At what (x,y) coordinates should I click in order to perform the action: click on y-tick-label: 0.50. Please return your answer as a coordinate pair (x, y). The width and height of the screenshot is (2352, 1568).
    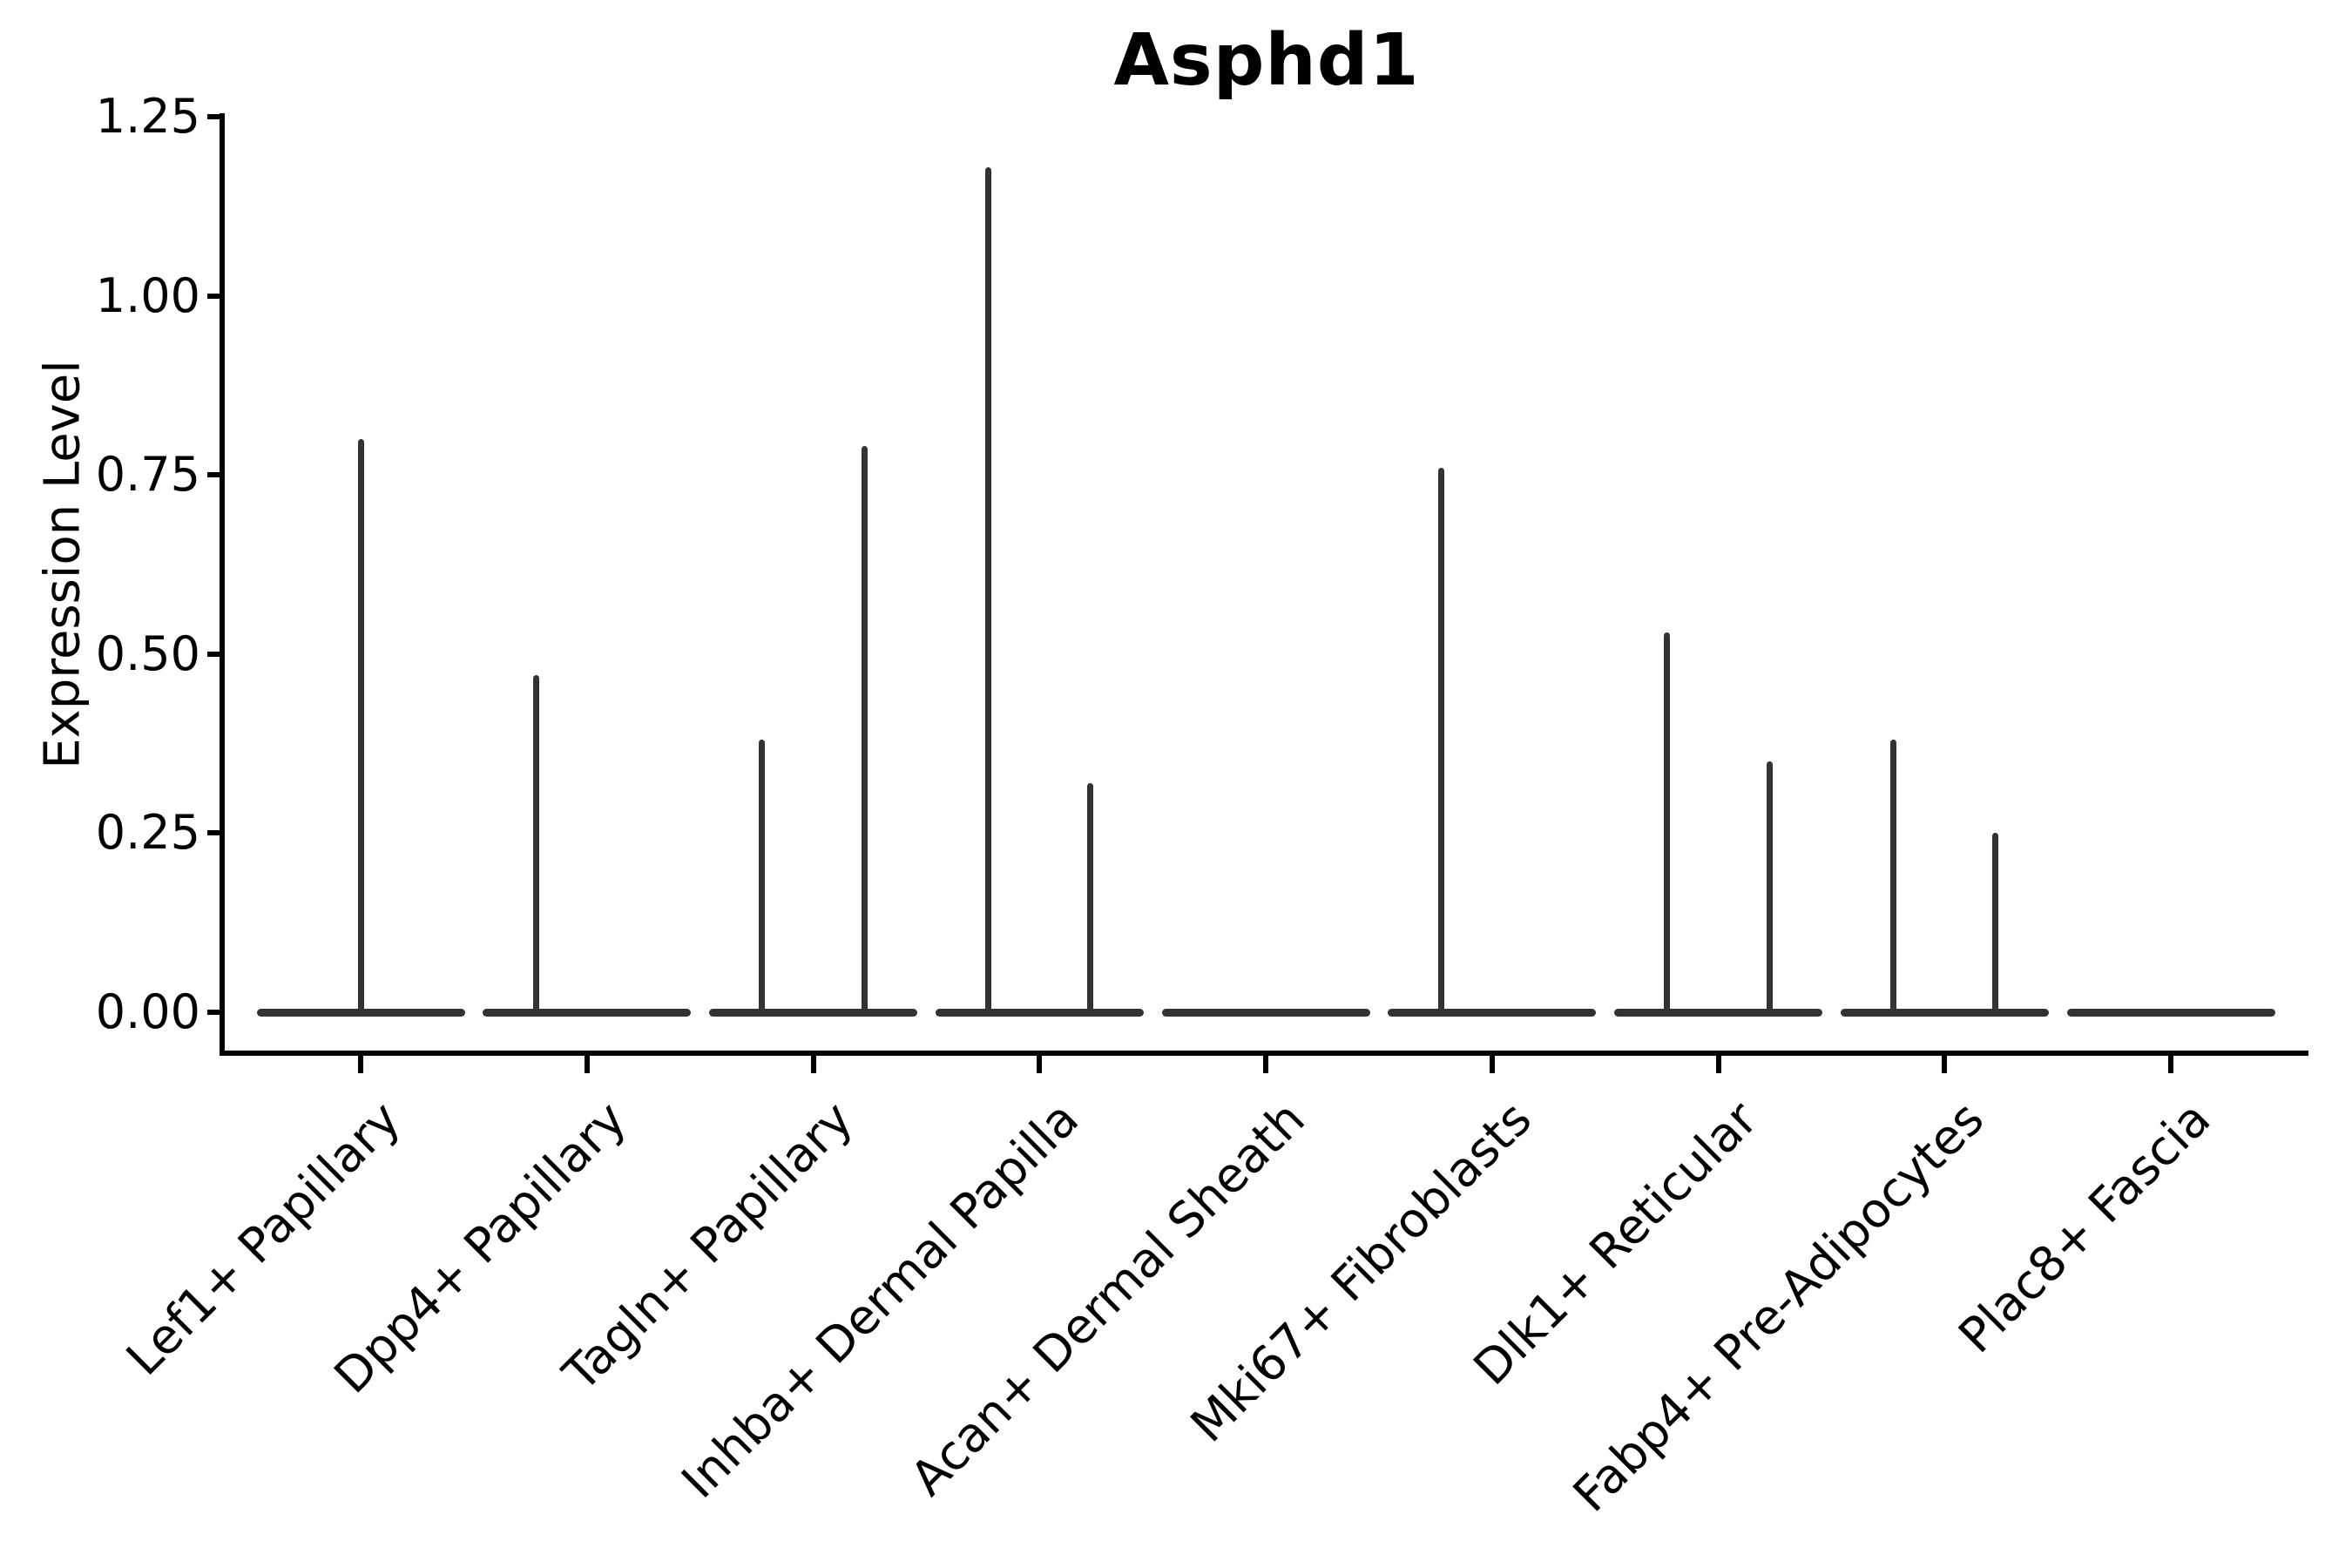
    Looking at the image, I should click on (147, 653).